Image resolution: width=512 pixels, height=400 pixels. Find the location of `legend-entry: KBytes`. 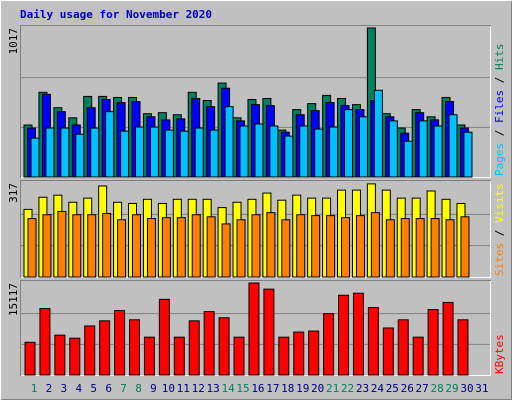

legend-entry: KBytes is located at coordinates (499, 354).